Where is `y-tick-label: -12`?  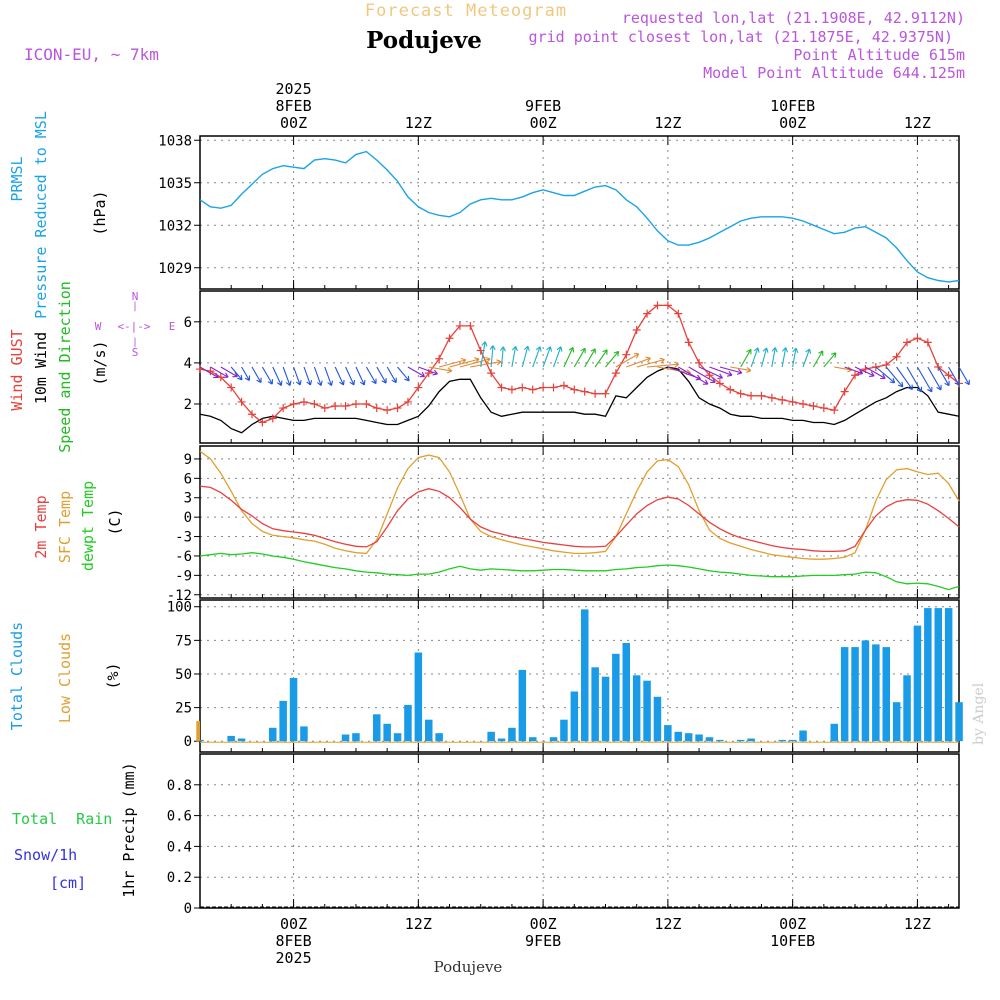 y-tick-label: -12 is located at coordinates (179, 596).